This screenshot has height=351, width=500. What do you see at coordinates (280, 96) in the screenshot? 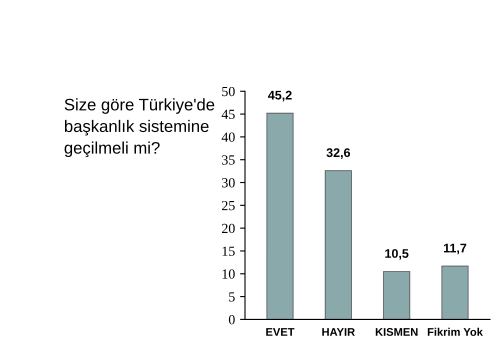
I see `data-label: 45,2` at bounding box center [280, 96].